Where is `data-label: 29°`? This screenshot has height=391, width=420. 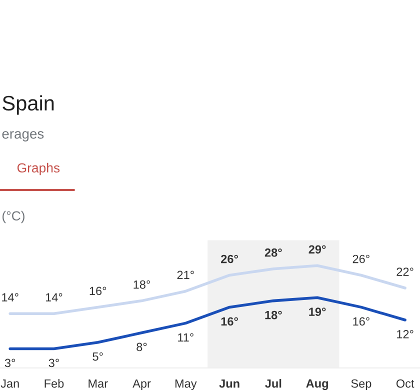
data-label: 29° is located at coordinates (317, 249).